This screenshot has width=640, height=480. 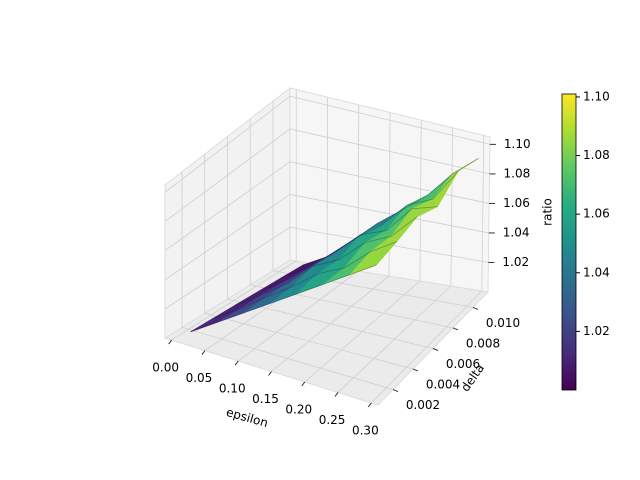 I want to click on colorbar-tick-label: 1.08, so click(x=596, y=155).